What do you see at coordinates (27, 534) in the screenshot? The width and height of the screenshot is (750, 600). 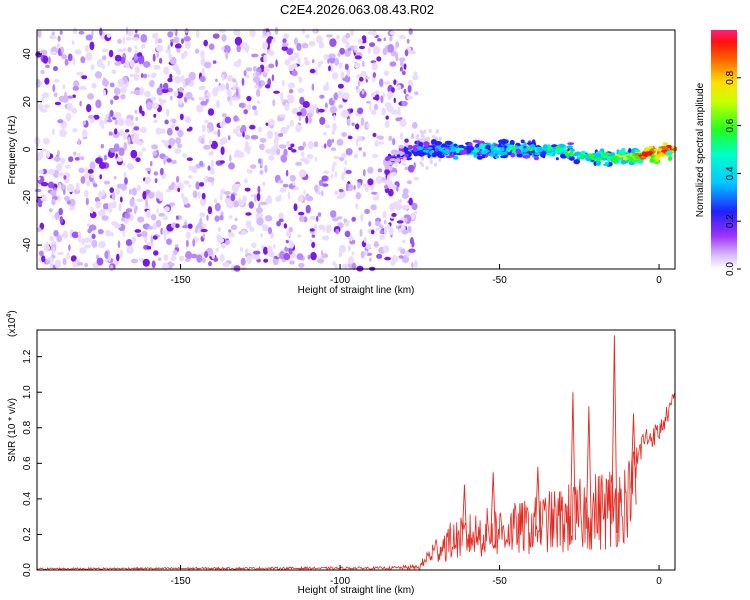 I see `y-tick-label: 0.2` at bounding box center [27, 534].